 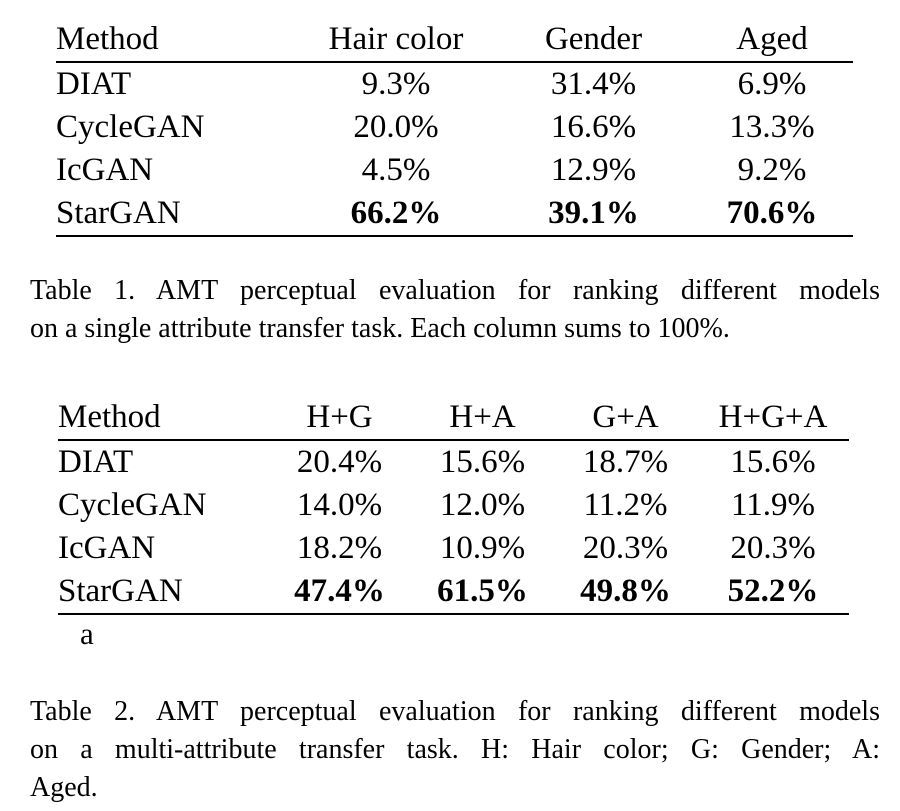 I want to click on value-cell: 20.0%, so click(x=396, y=127).